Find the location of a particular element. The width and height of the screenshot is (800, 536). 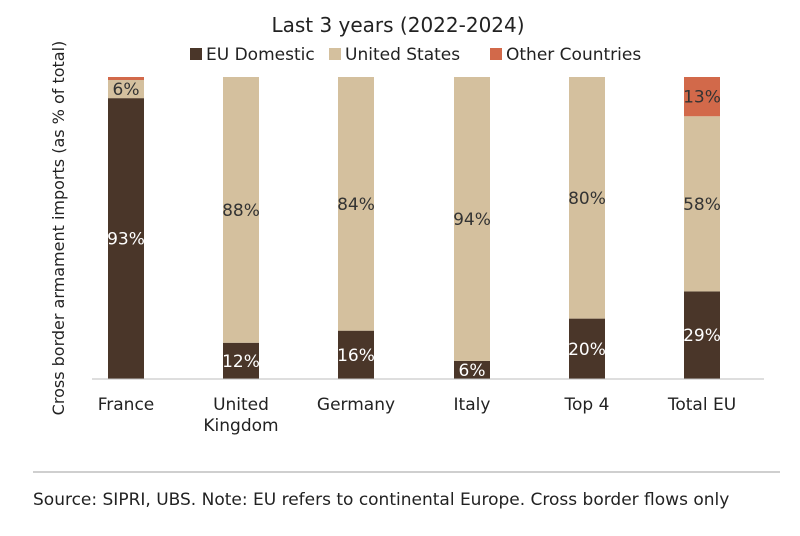

data-label-united-kingdom-united-states: 88% is located at coordinates (241, 211).